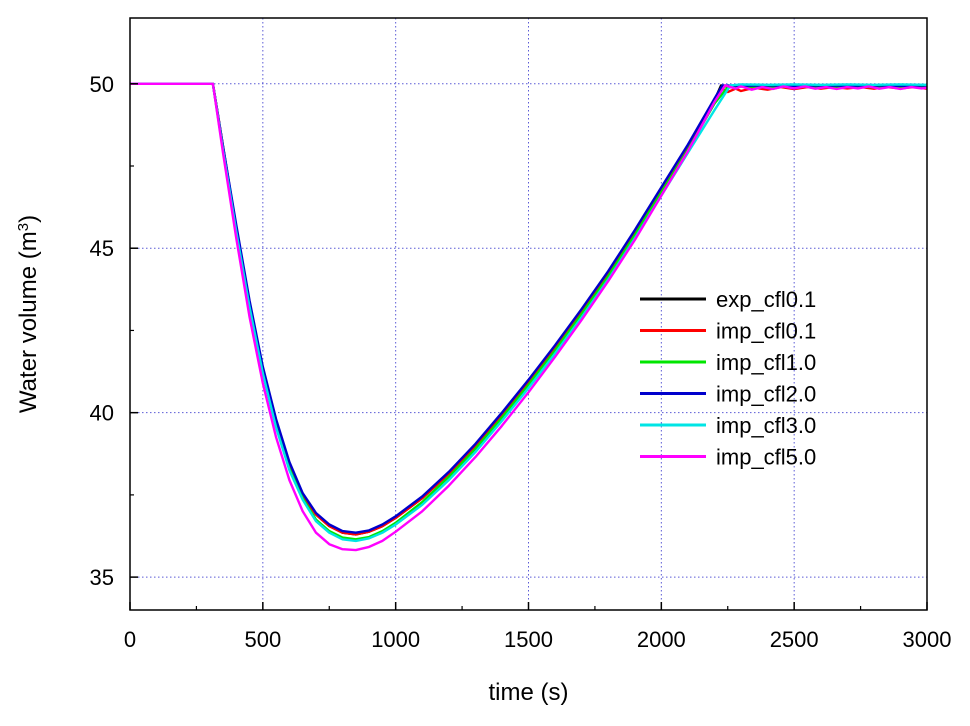 Image resolution: width=970 pixels, height=726 pixels. What do you see at coordinates (102, 577) in the screenshot?
I see `y-tick-label: 35` at bounding box center [102, 577].